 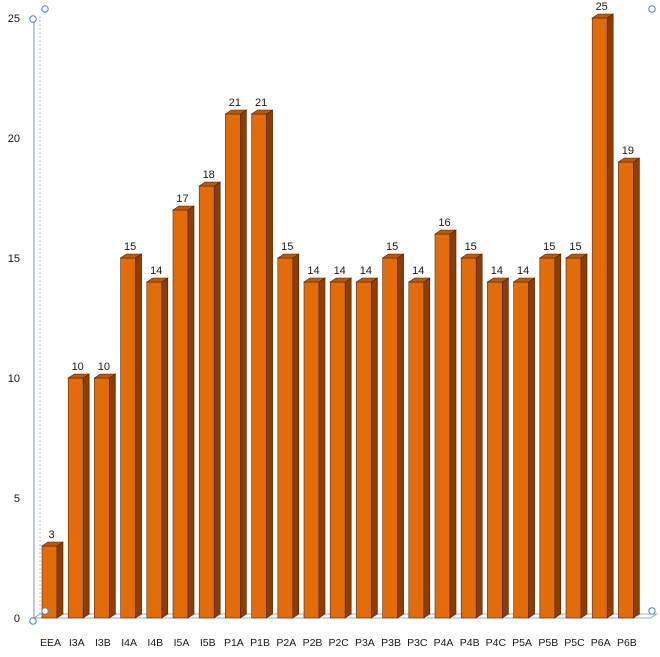 I want to click on category-label: P2B, so click(x=313, y=643).